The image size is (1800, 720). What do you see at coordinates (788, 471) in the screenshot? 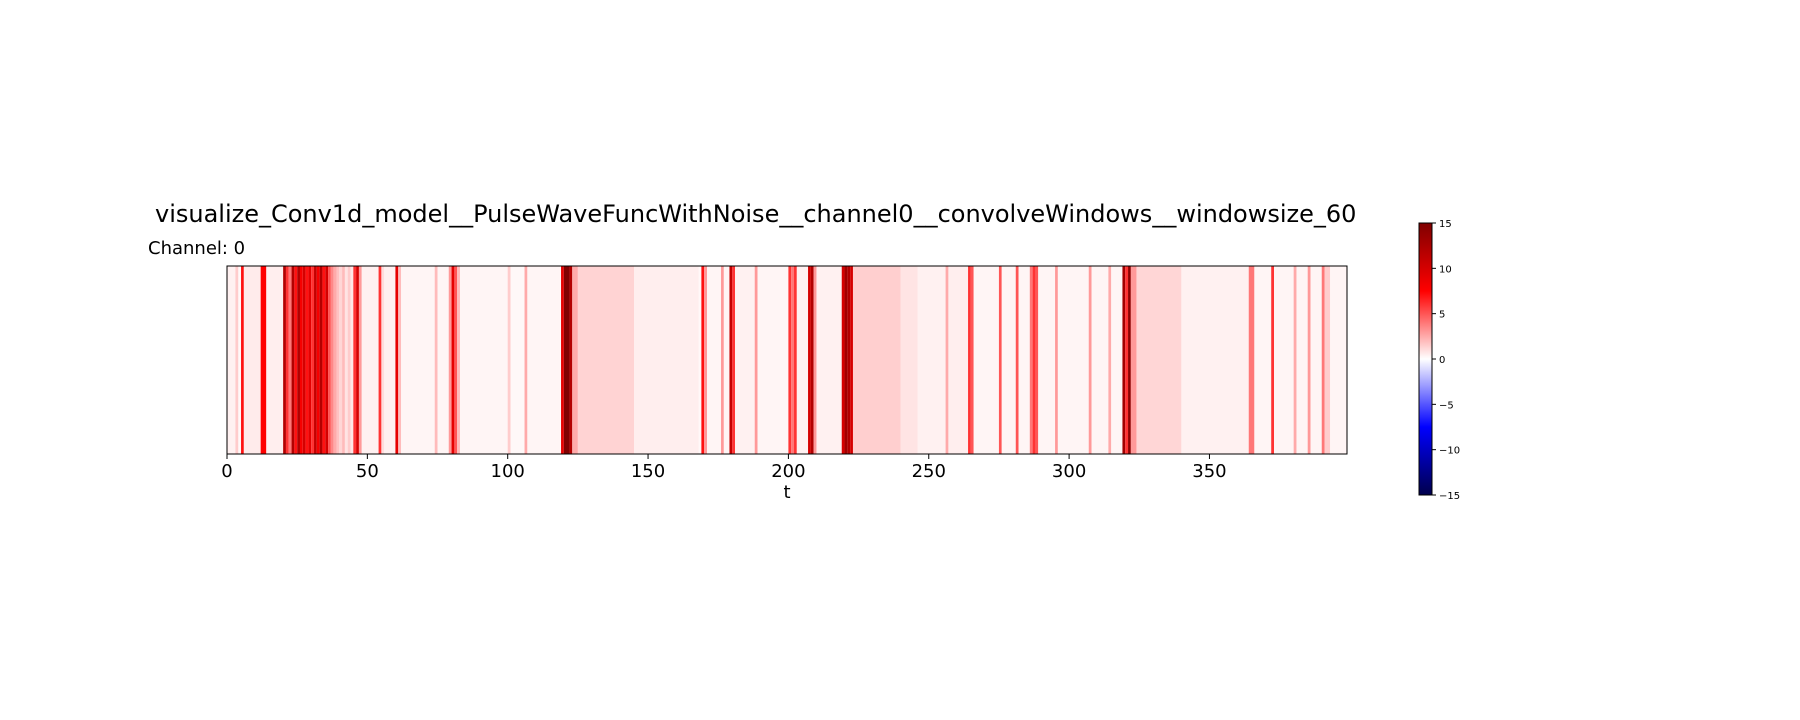
I see `x-tick-label: 200` at bounding box center [788, 471].